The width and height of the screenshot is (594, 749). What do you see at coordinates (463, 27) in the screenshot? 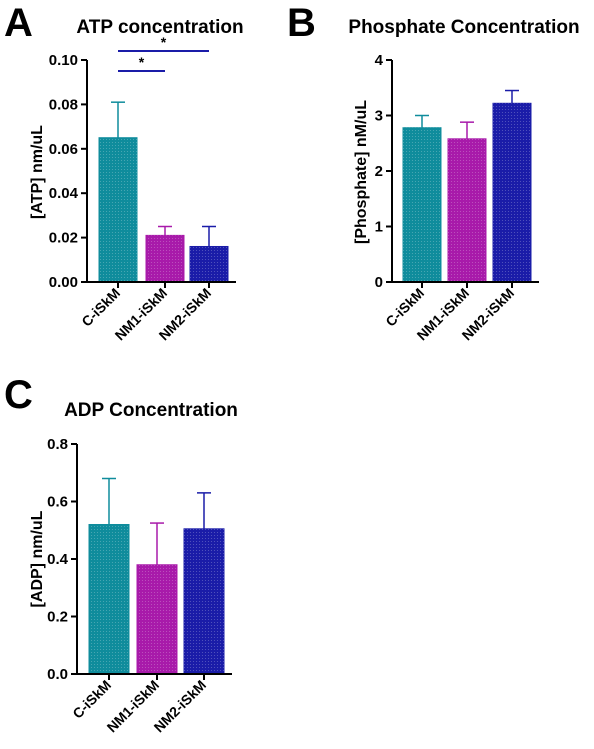
I see `panel-b-title: Phosphate Concentration` at bounding box center [463, 27].